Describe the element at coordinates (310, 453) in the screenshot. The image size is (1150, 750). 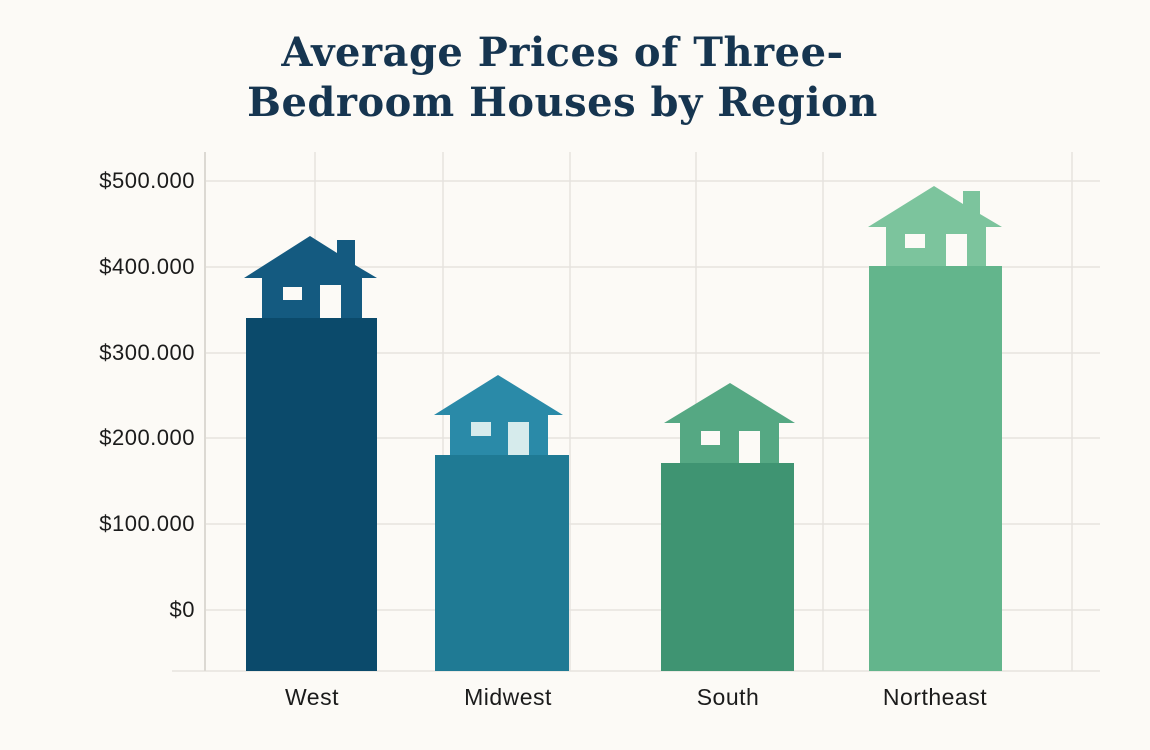
I see `bar-west` at that location.